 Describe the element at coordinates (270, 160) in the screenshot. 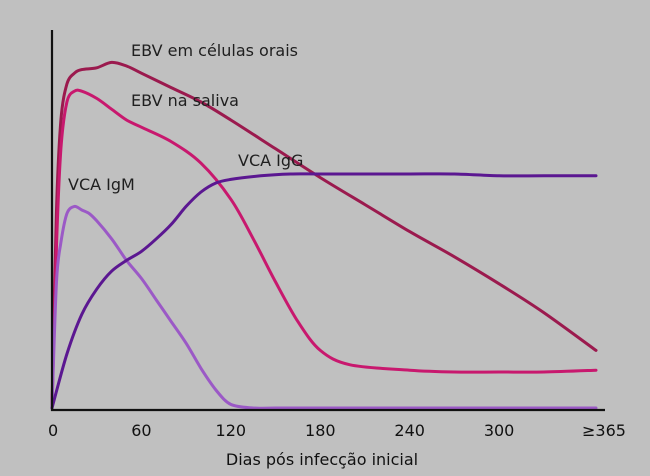

I see `series-label-vca-igg: VCA IgG` at that location.